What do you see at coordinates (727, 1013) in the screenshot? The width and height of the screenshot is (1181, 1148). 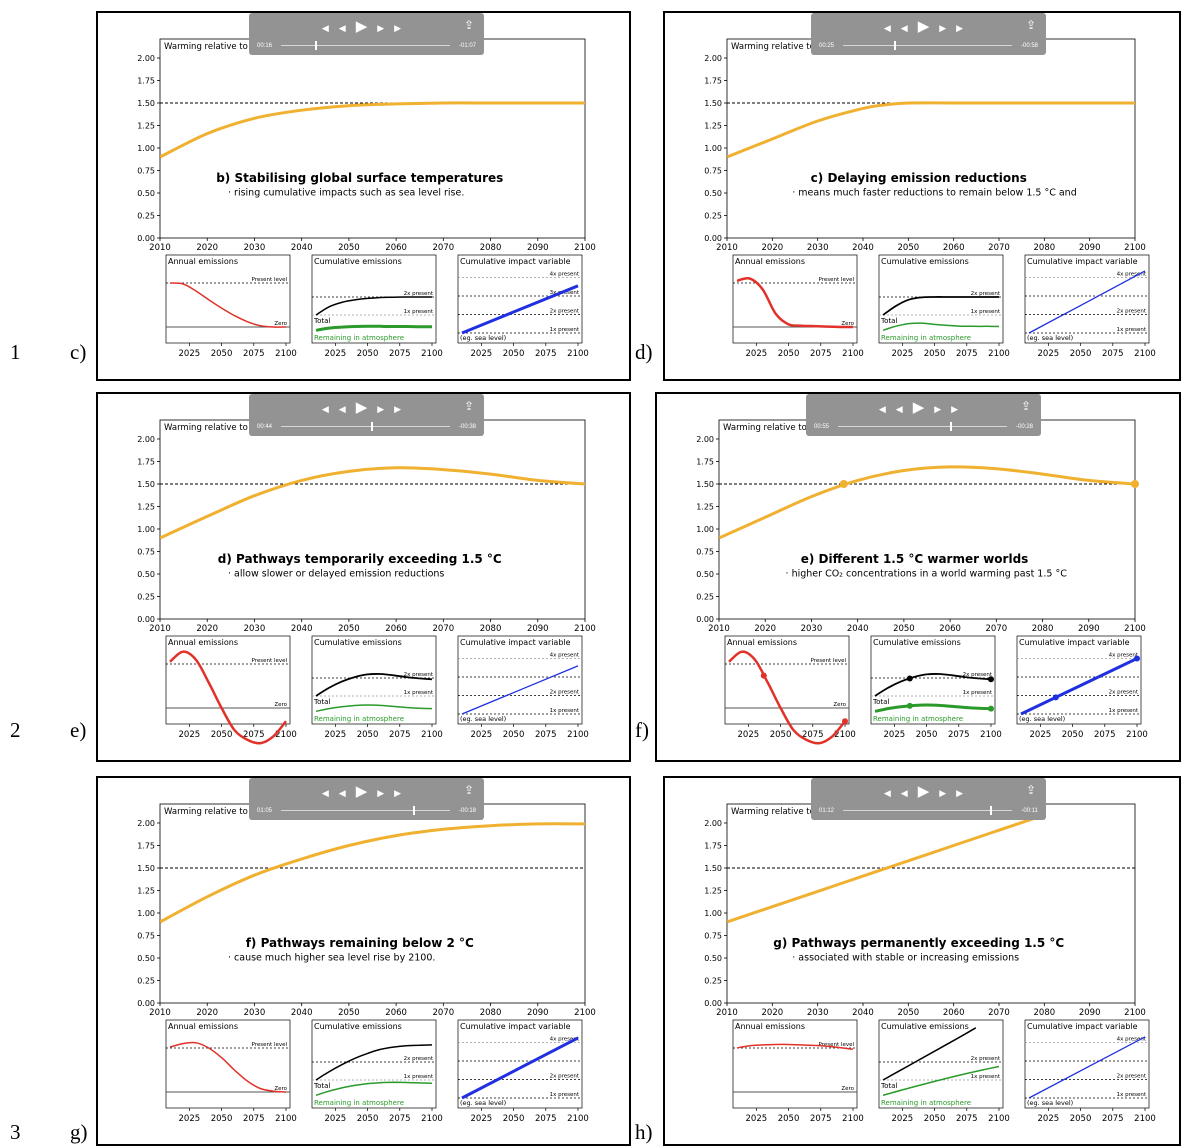 I see `x-tick-label: 2010` at bounding box center [727, 1013].